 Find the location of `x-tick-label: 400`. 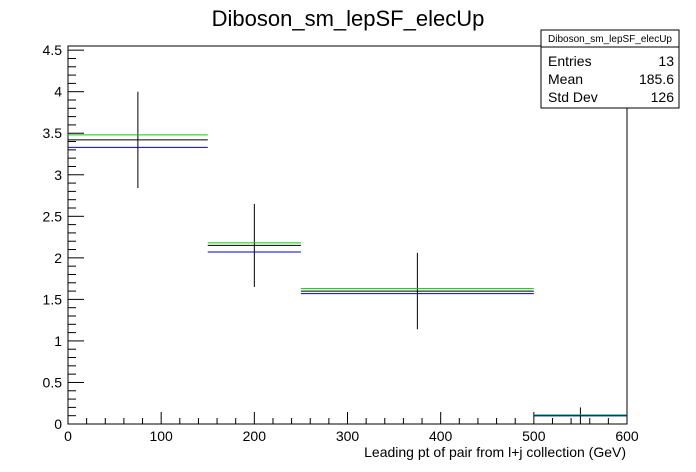

x-tick-label: 400 is located at coordinates (441, 436).